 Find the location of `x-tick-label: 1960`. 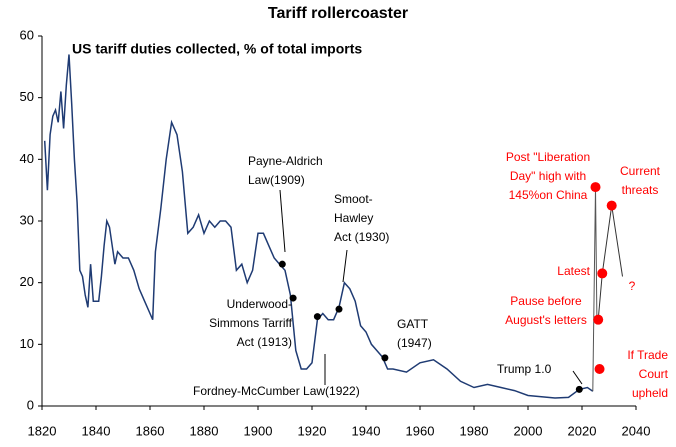

x-tick-label: 1960 is located at coordinates (420, 430).